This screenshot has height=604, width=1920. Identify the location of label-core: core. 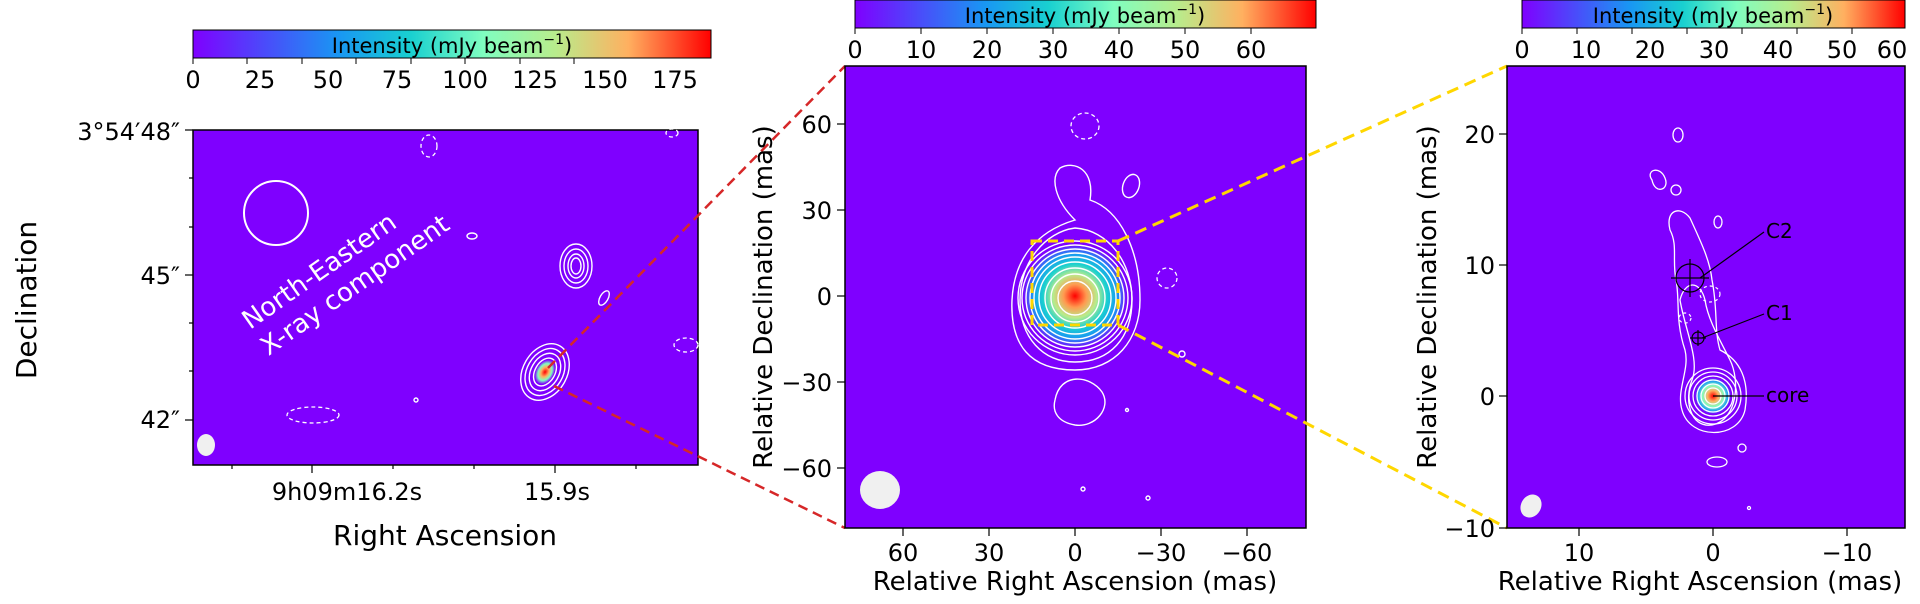
(1787, 395).